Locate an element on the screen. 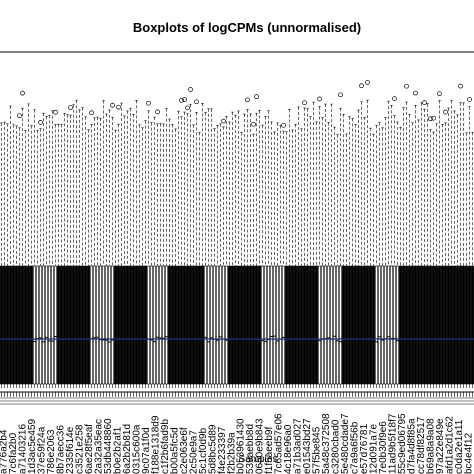 This screenshot has width=474, height=474. x-tick-label: bc4e4f12 is located at coordinates (468, 453).